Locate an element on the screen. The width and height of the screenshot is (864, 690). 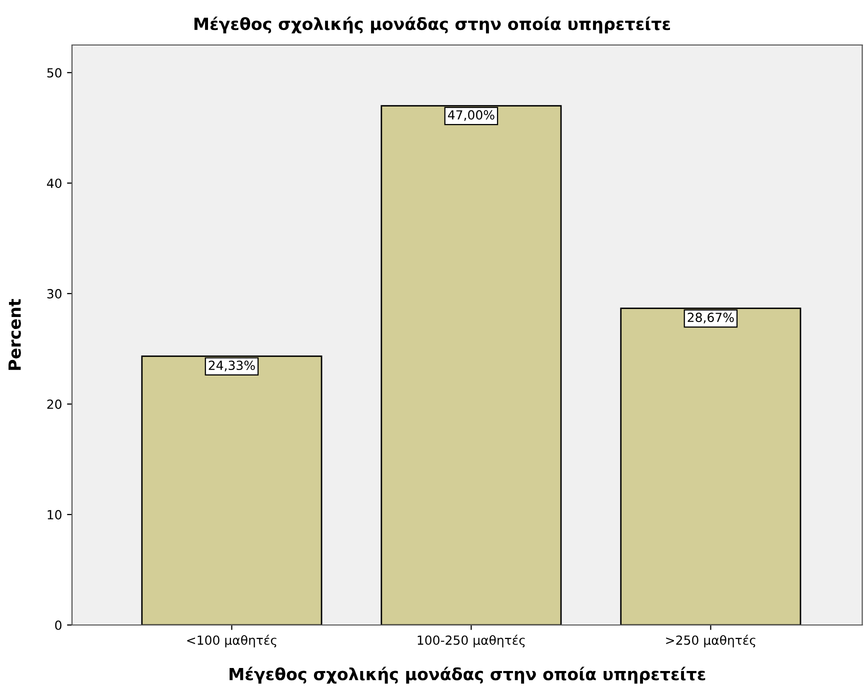
x-tick-label: 100-250 μαθητές is located at coordinates (471, 641).